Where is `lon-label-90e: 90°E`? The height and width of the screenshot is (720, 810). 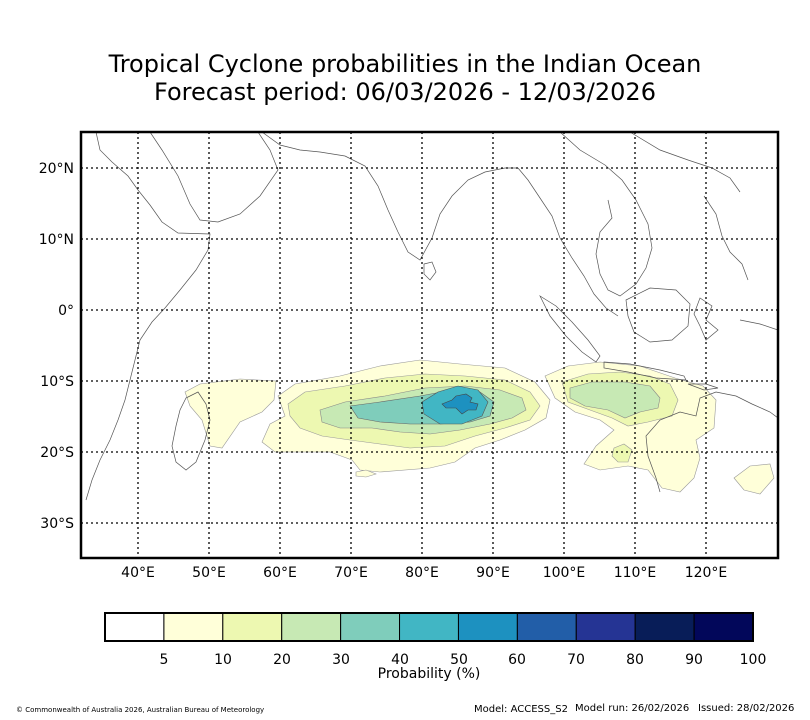
lon-label-90e: 90°E is located at coordinates (493, 573).